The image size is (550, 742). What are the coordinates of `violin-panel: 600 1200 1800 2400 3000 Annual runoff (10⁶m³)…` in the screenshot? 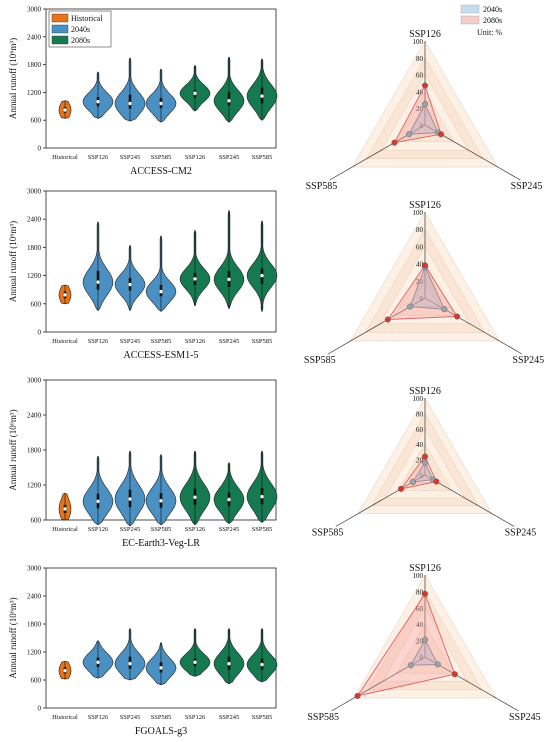 It's located at (143, 463).